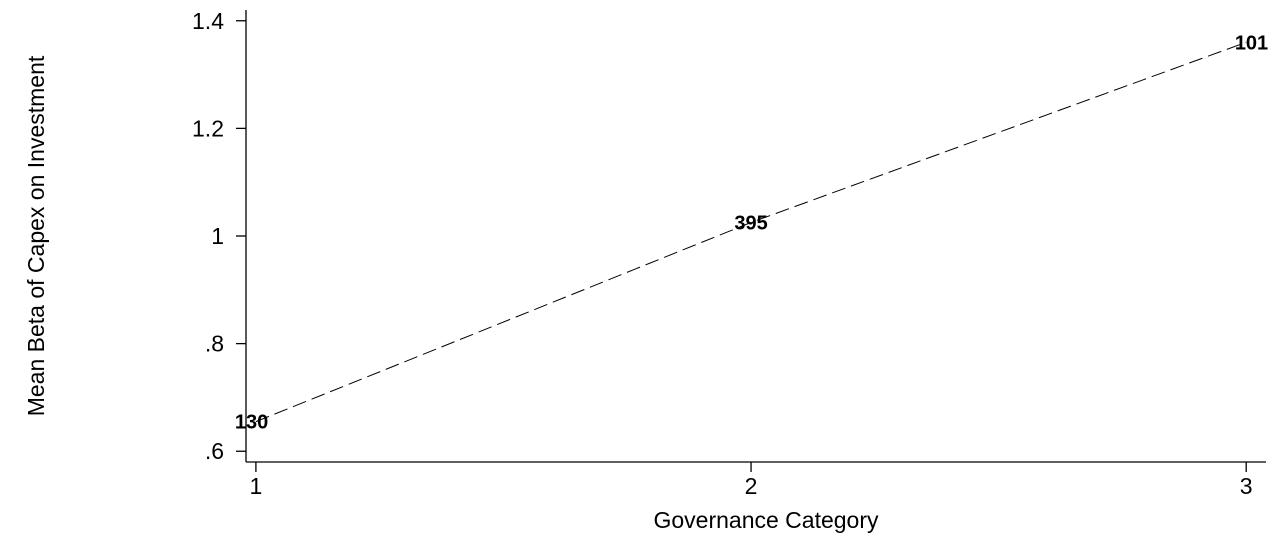 This screenshot has width=1286, height=536. I want to click on y-tick-label: 1, so click(217, 236).